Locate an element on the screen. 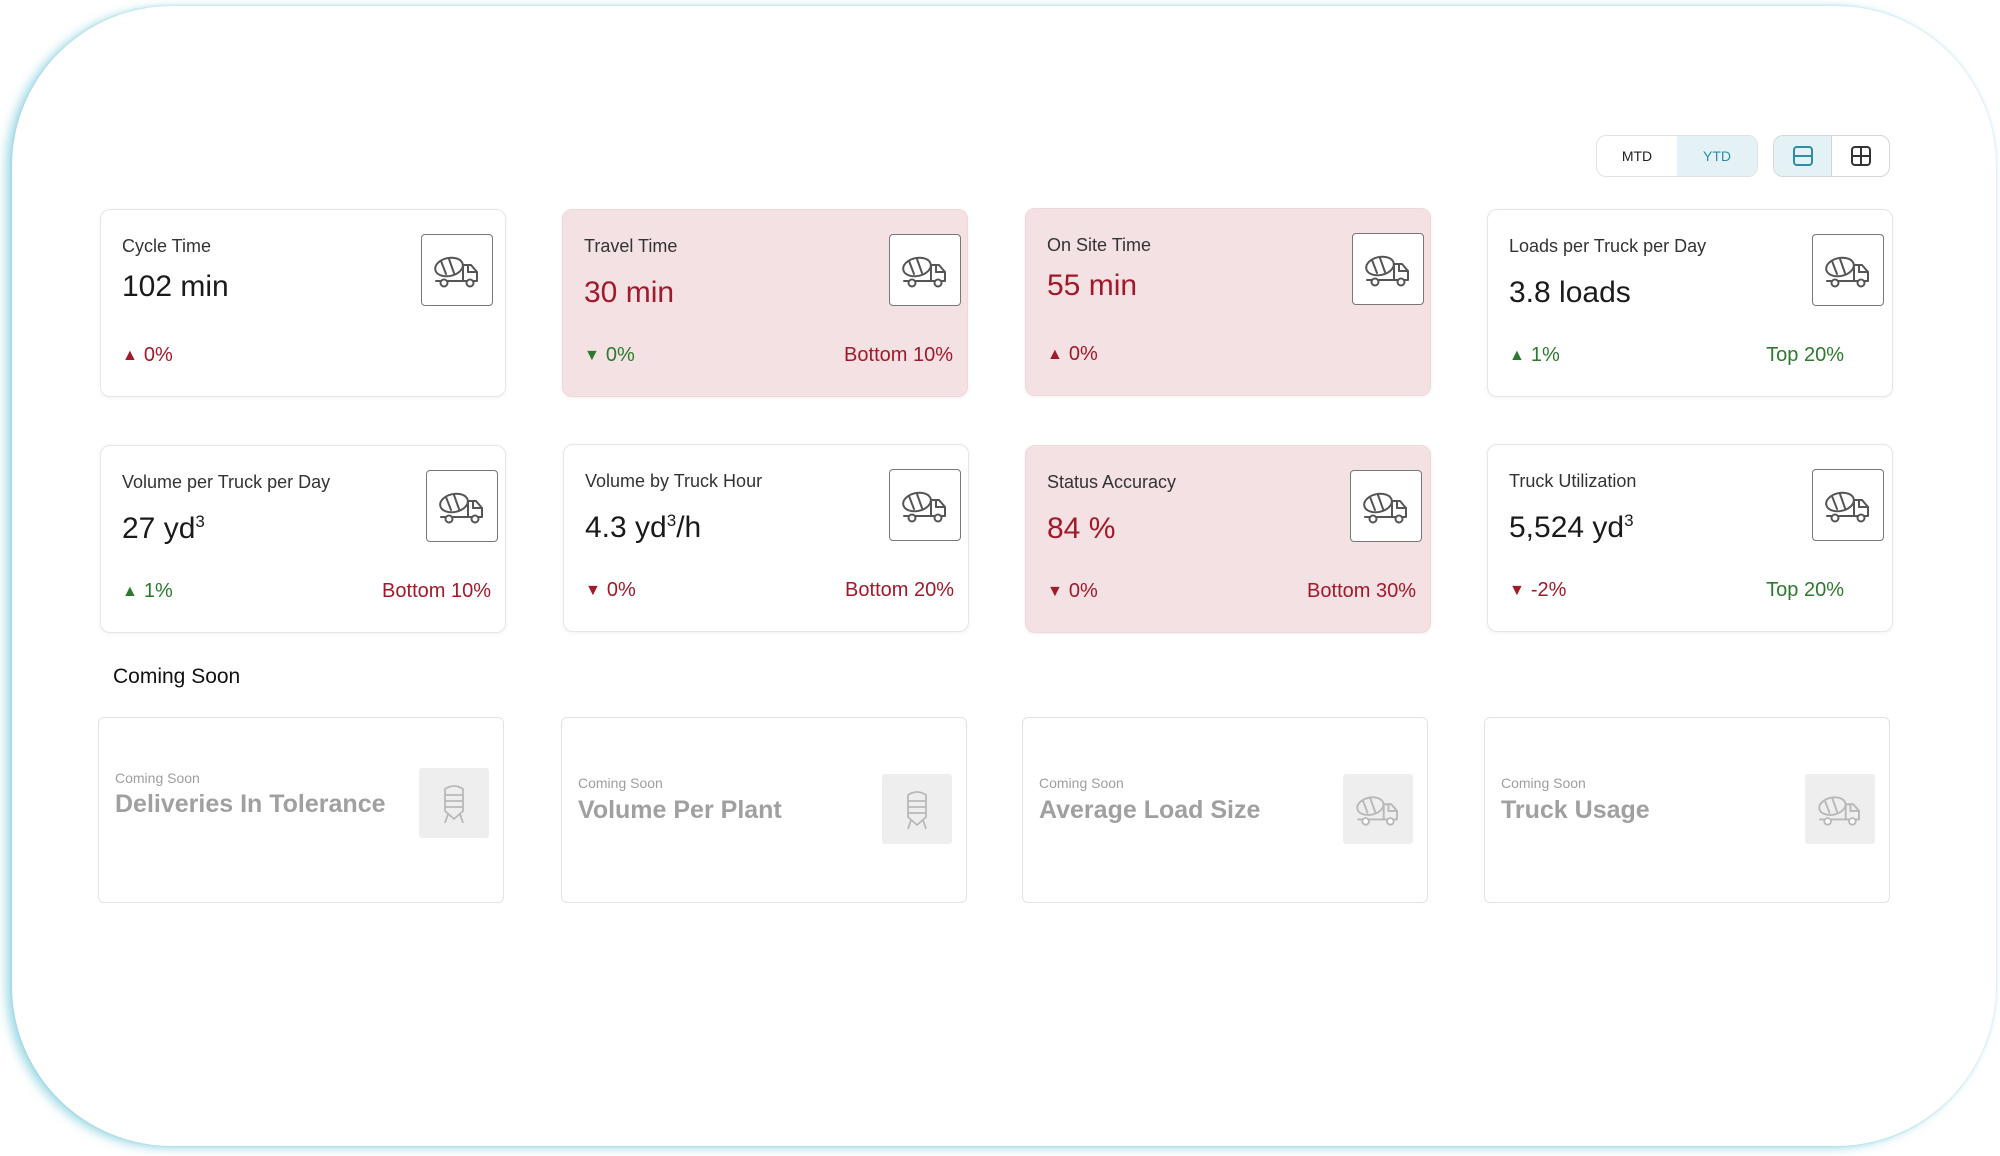  metric-title: Truck Utilization is located at coordinates (1573, 481).